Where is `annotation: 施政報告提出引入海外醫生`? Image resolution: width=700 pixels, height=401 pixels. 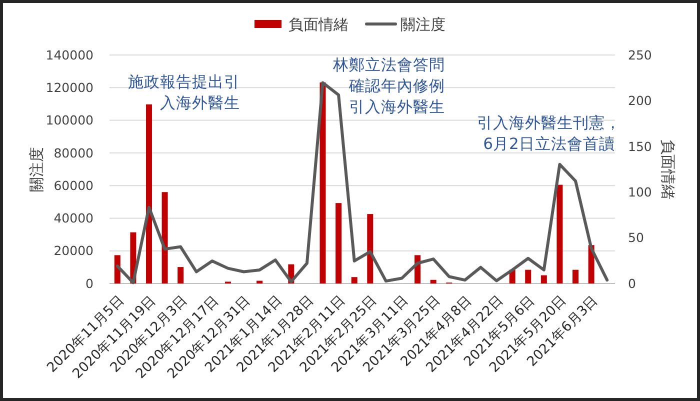 annotation: 施政報告提出引入海外醫生 is located at coordinates (184, 92).